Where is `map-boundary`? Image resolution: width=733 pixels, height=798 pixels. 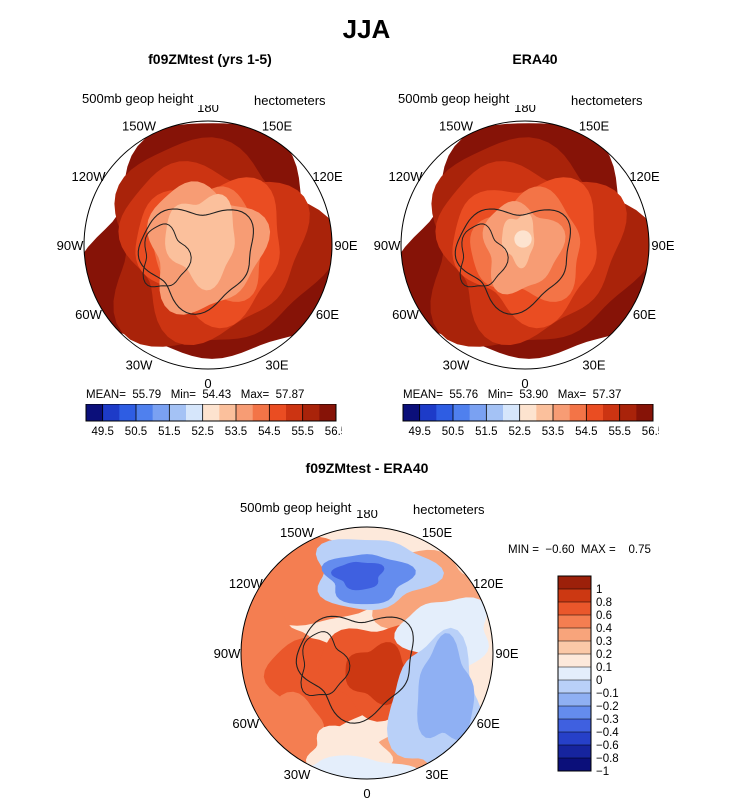 map-boundary is located at coordinates (367, 653).